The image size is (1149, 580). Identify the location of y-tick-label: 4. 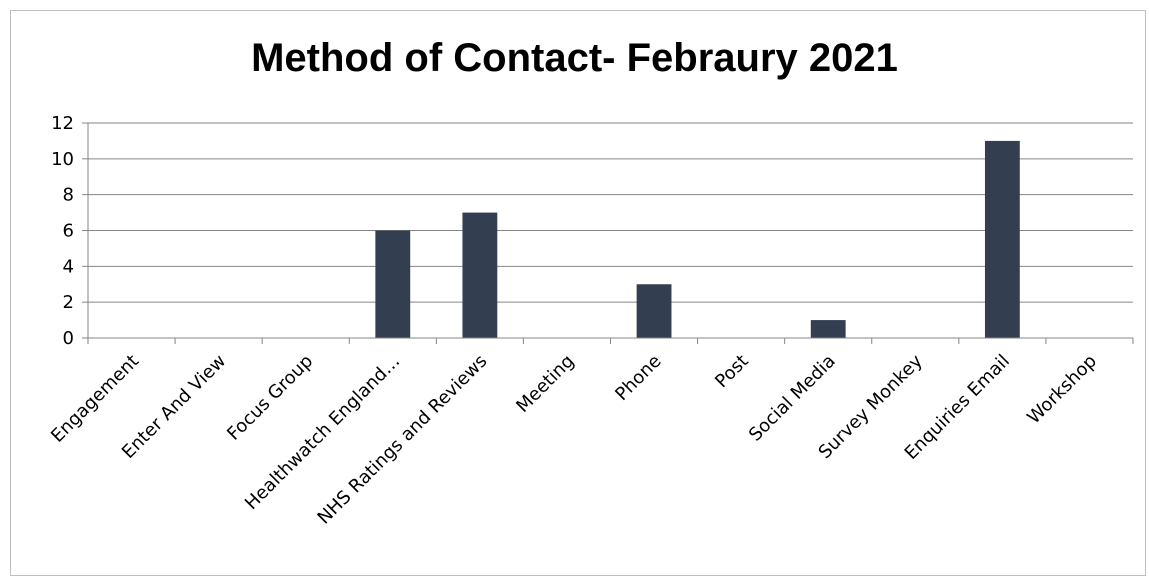
(68, 266).